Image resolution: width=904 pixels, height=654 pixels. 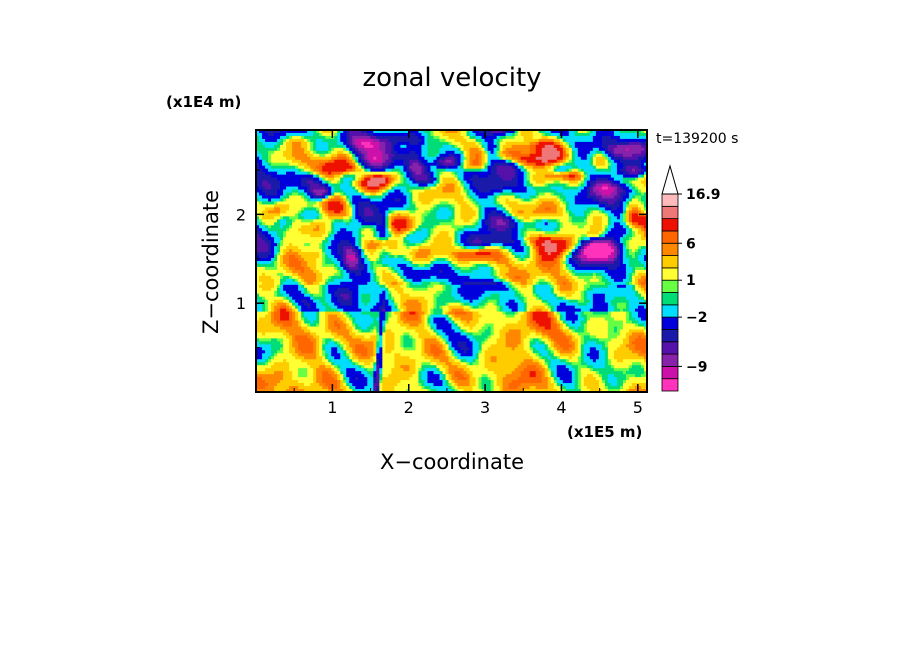 What do you see at coordinates (203, 102) in the screenshot?
I see `y-unit-label: (x1E4 m)` at bounding box center [203, 102].